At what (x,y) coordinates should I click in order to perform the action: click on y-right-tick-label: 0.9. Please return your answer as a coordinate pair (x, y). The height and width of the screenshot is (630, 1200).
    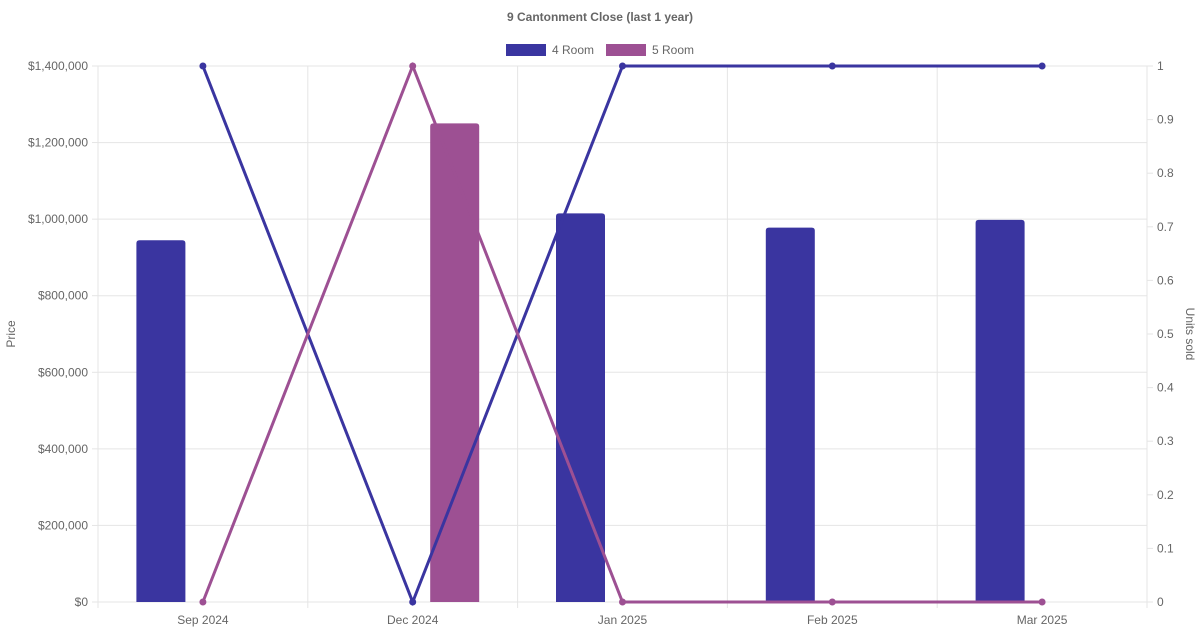
    Looking at the image, I should click on (1165, 120).